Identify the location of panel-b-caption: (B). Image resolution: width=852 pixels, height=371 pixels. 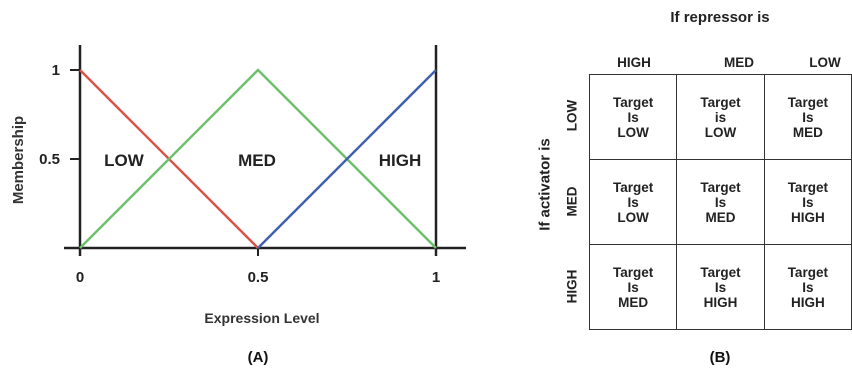
(720, 357).